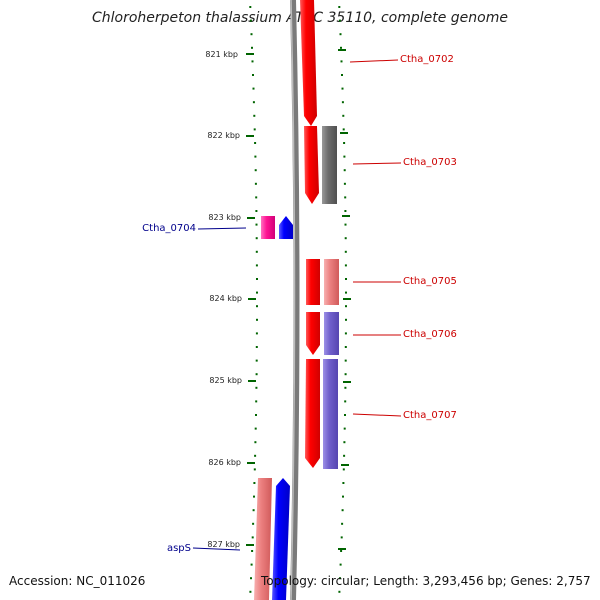 The height and width of the screenshot is (600, 600). I want to click on backbone-arc-highlight, so click(293, 300).